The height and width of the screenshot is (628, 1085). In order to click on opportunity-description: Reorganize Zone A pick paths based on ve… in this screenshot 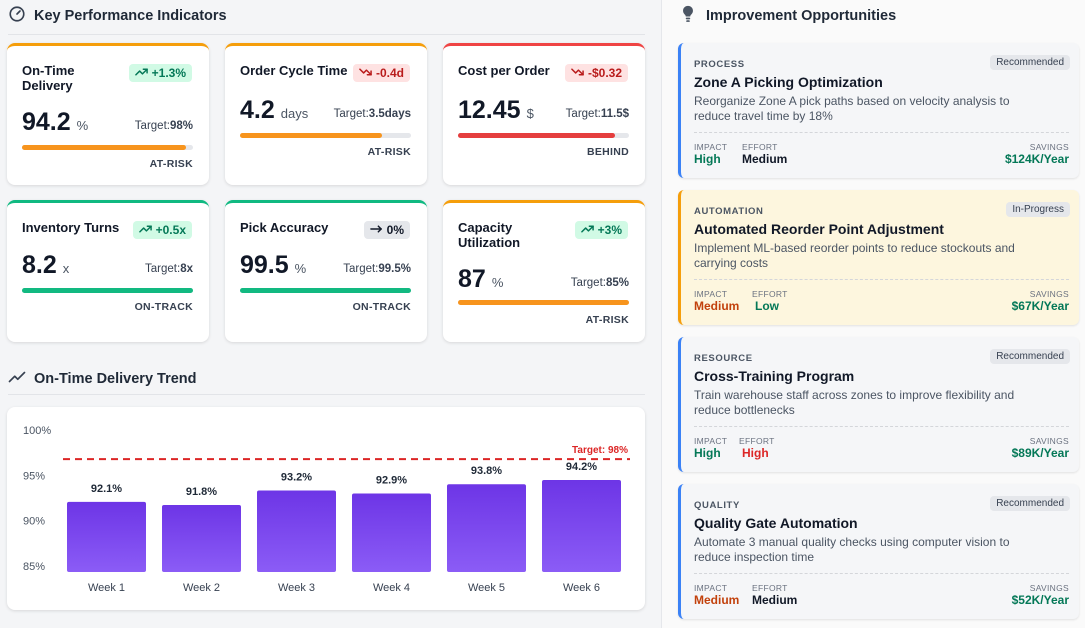, I will do `click(852, 108)`.